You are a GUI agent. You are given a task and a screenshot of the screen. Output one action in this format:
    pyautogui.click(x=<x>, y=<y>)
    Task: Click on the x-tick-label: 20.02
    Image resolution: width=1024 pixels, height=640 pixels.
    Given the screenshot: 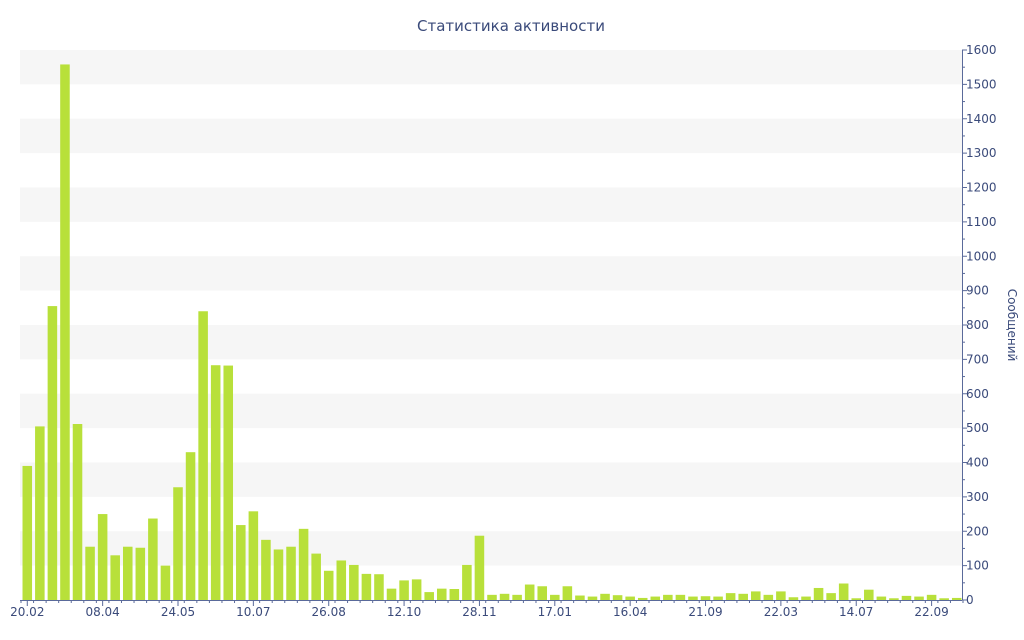 What is the action you would take?
    pyautogui.click(x=27, y=612)
    